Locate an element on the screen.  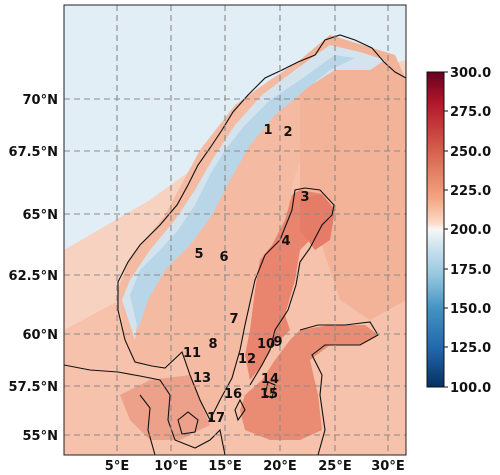
lon-label-25: 25°E is located at coordinates (334, 466).